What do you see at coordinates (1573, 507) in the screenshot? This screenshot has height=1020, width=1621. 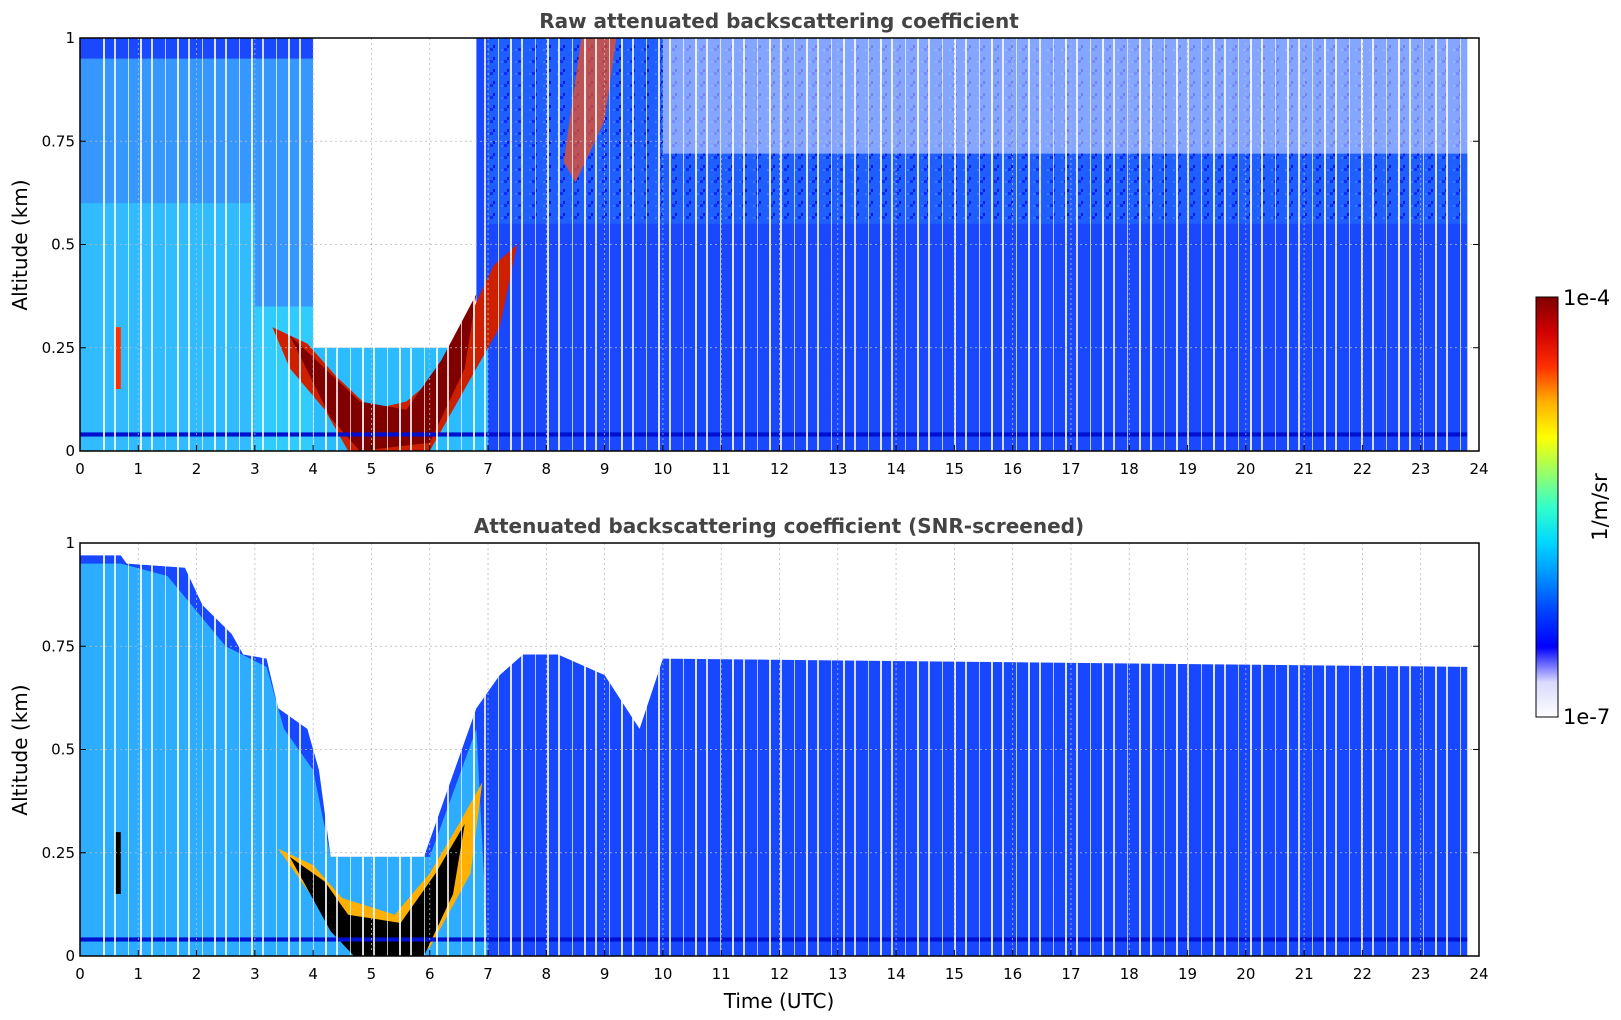 I see `colorbar: 1e-4 1e-7 1/m/sr` at bounding box center [1573, 507].